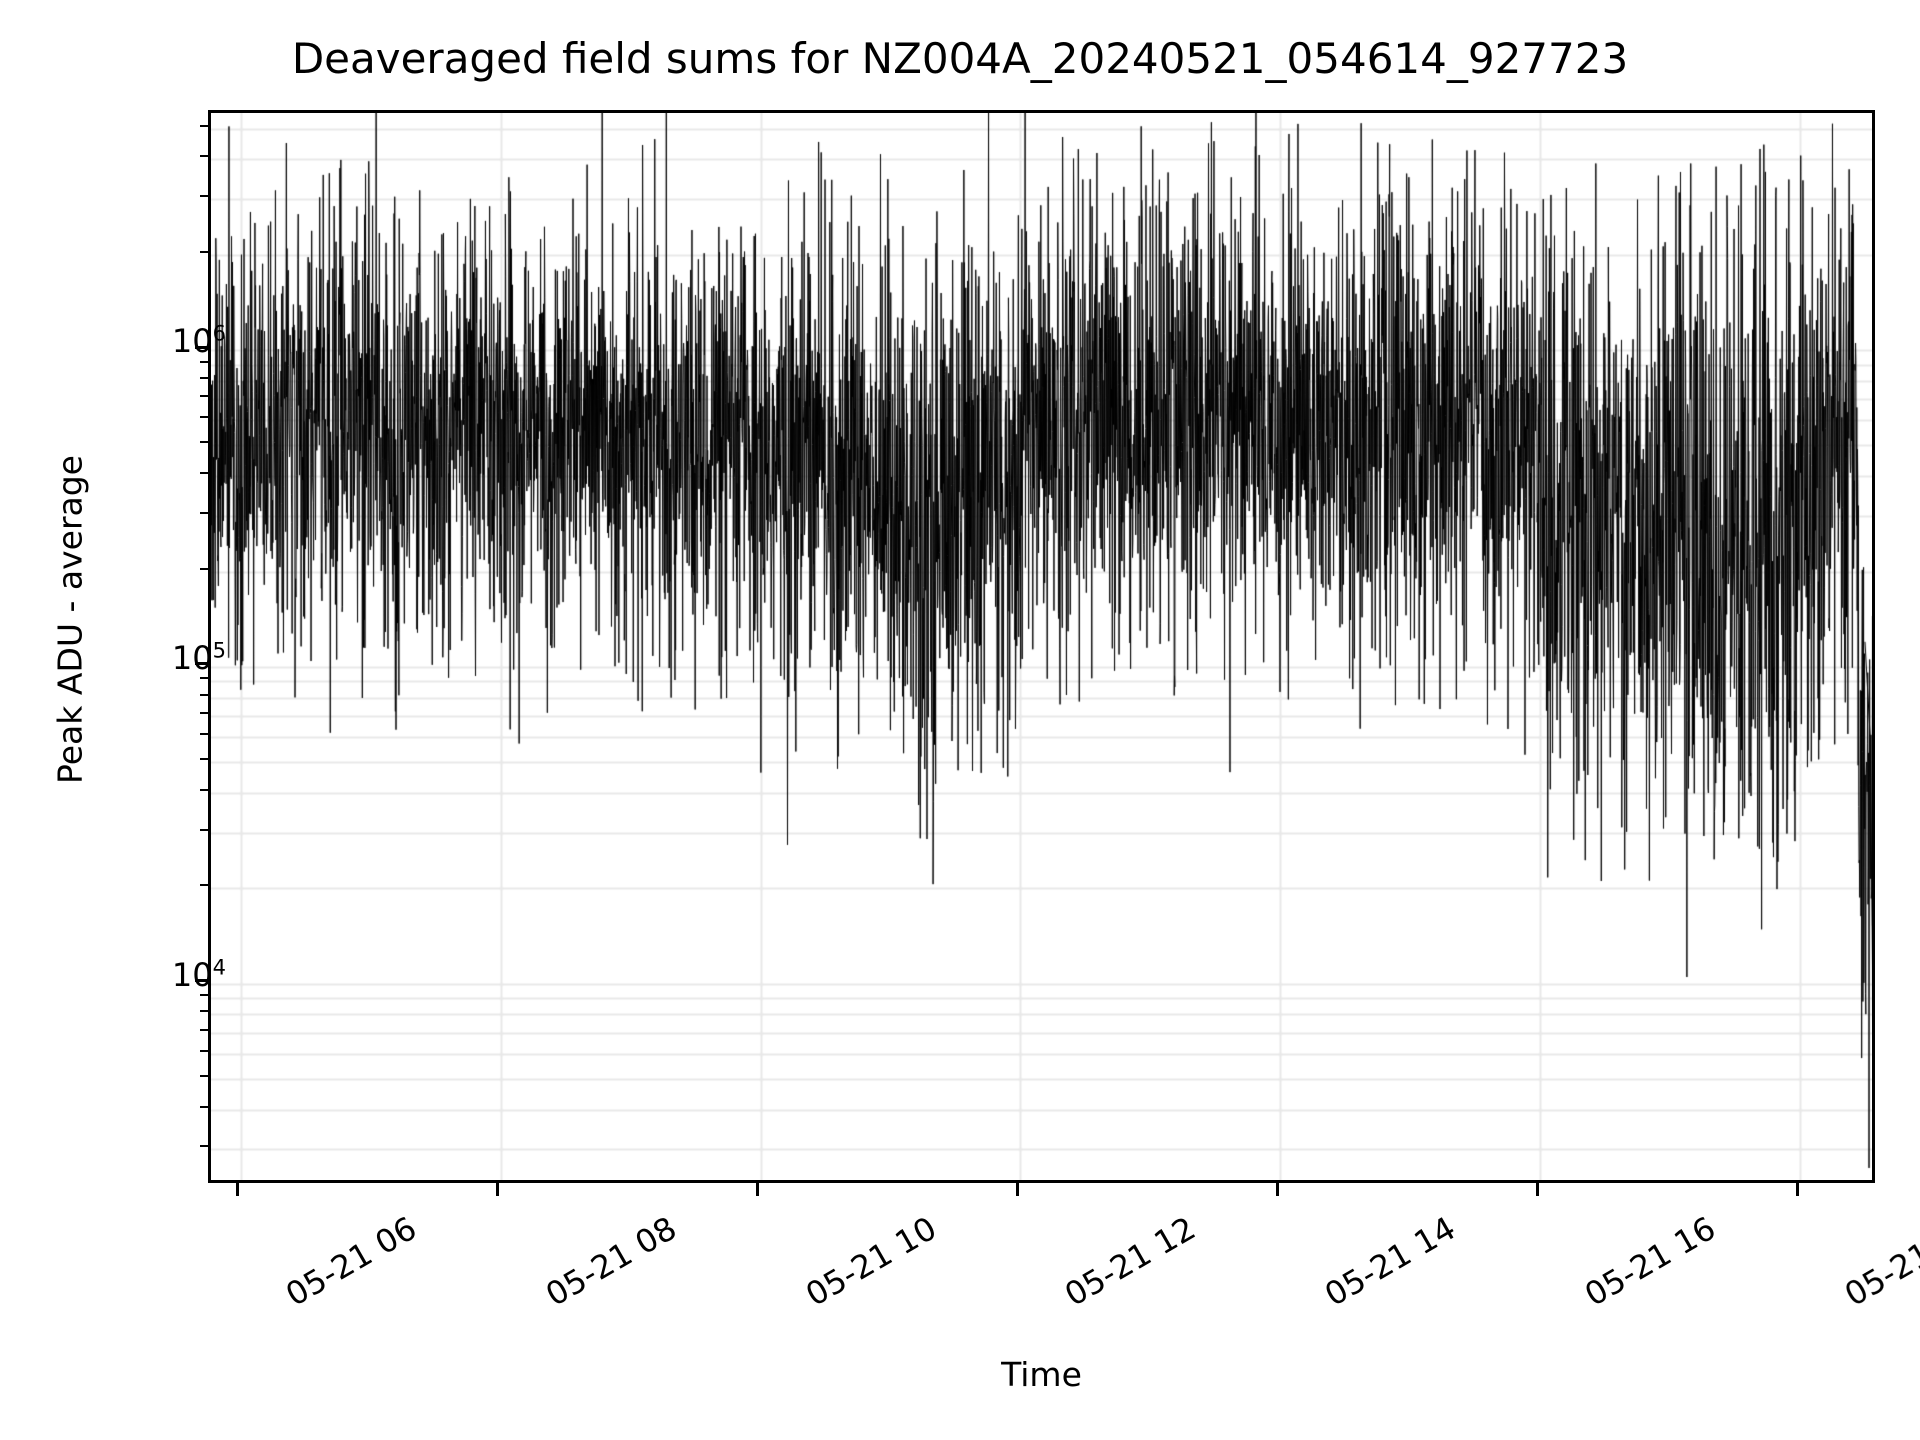 The width and height of the screenshot is (1920, 1440). What do you see at coordinates (1650, 1261) in the screenshot?
I see `x-axis-tick-label: 05-21 16` at bounding box center [1650, 1261].